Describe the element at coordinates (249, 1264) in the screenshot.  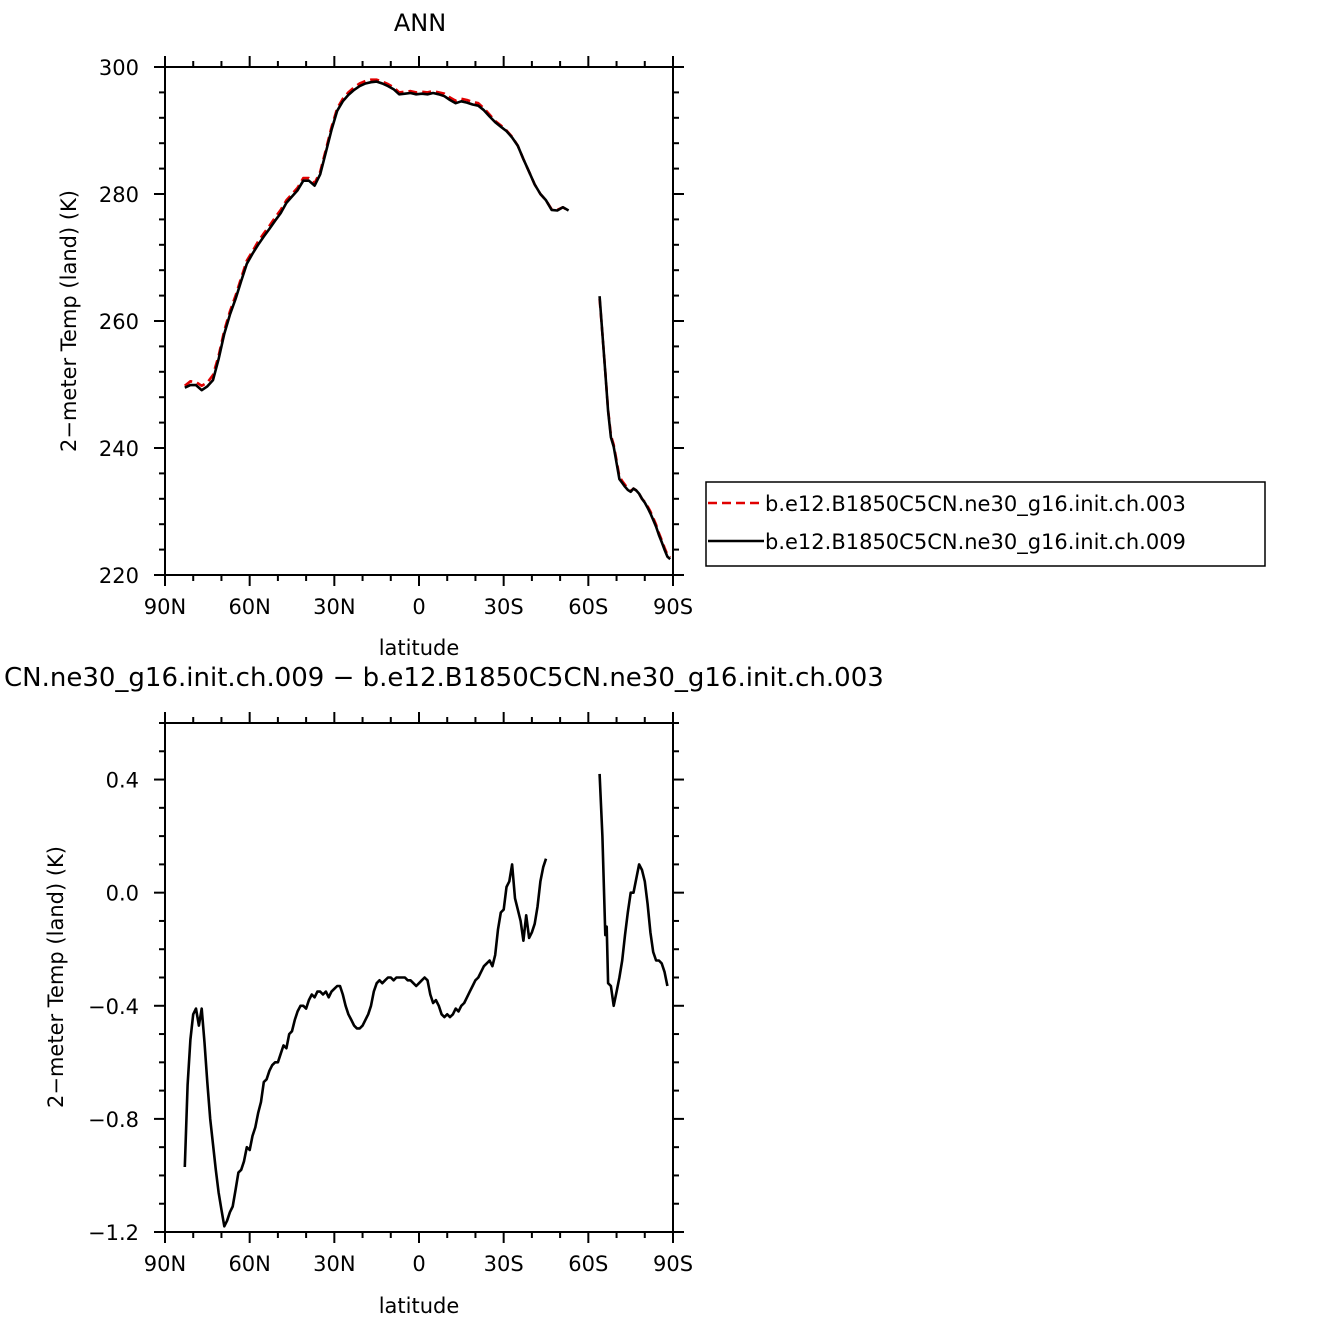
I see `bottom-x-tick-label: 60N` at that location.